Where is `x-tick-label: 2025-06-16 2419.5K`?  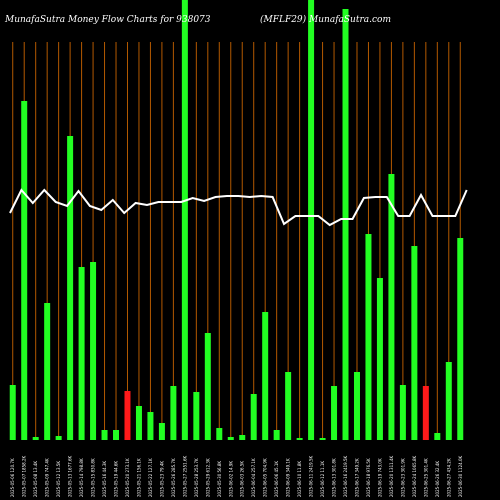 x-tick-label: 2025-06-16 2419.5K is located at coordinates (345, 476).